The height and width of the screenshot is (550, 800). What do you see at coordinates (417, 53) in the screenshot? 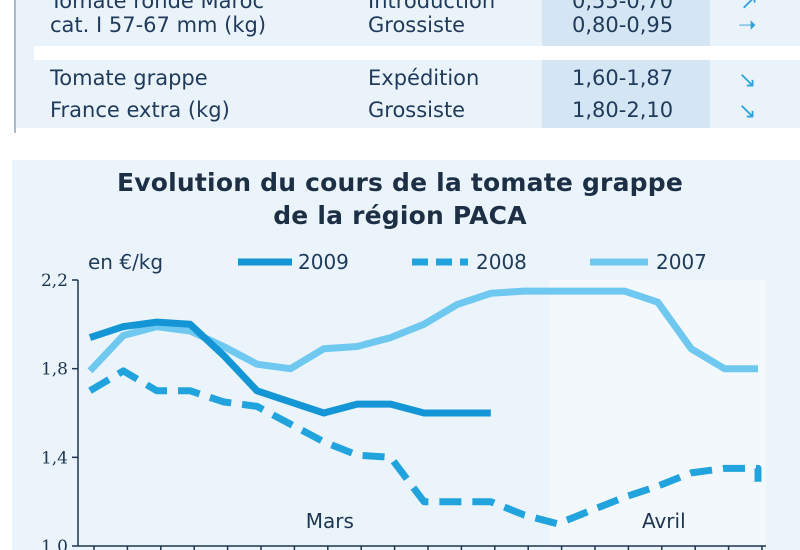
I see `row-separator` at bounding box center [417, 53].